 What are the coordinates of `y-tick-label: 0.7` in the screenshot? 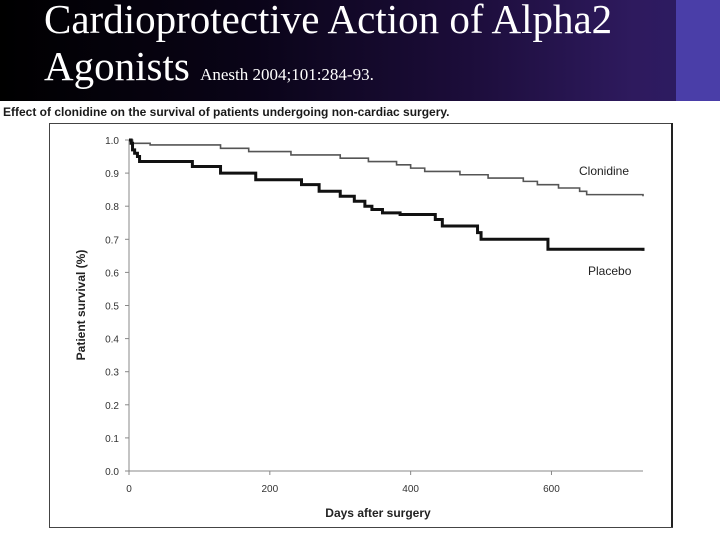 It's located at (112, 240).